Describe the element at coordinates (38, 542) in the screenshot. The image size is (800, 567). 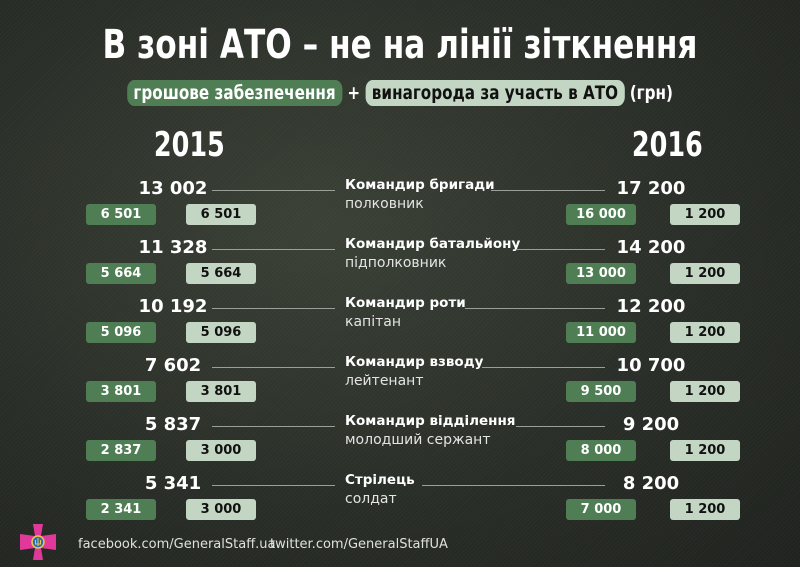
I see `general-staff-cross-emblem-icon` at that location.